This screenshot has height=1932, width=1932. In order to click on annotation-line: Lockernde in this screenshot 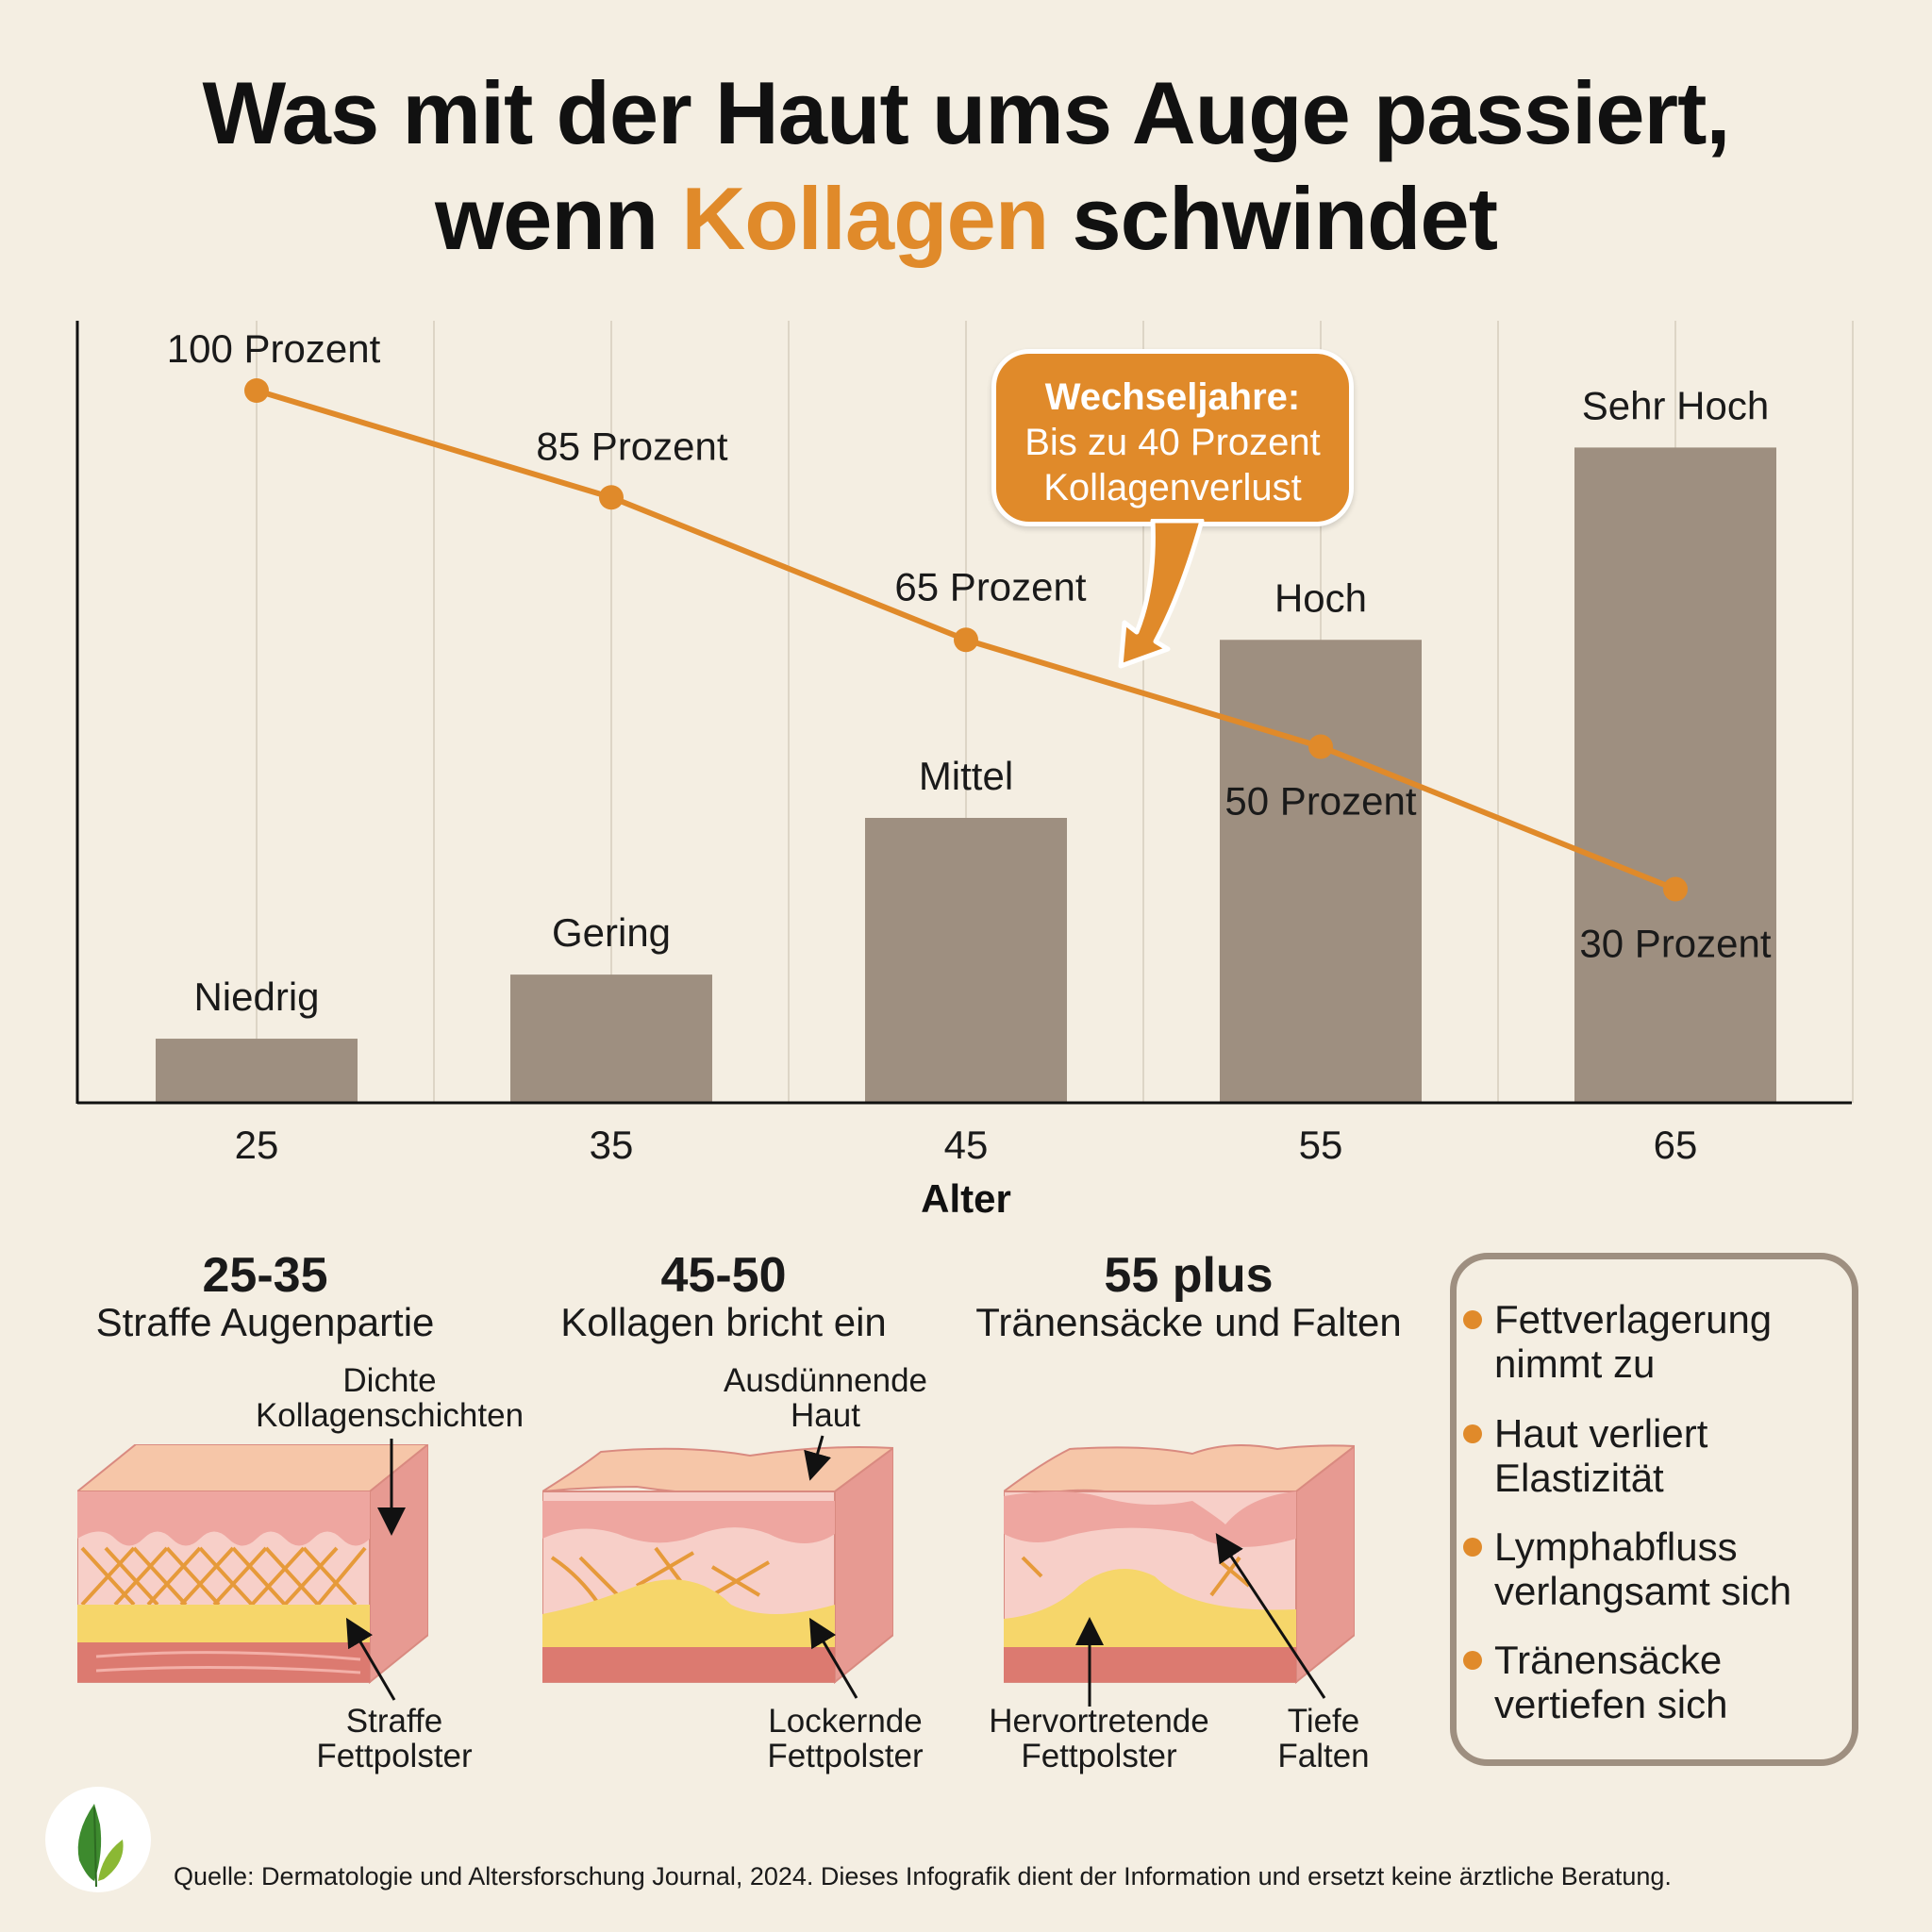, I will do `click(845, 1721)`.